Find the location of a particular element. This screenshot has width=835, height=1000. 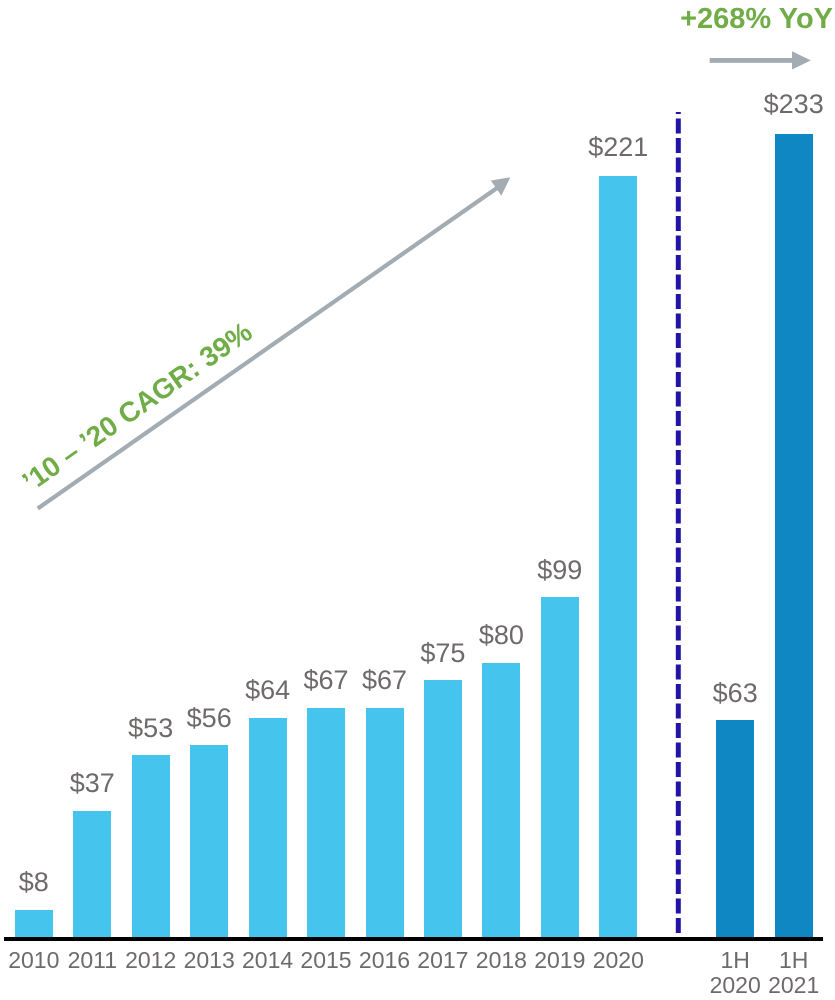

svg-text: ’10 – ’20 CAGR: 39% is located at coordinates (137, 407).